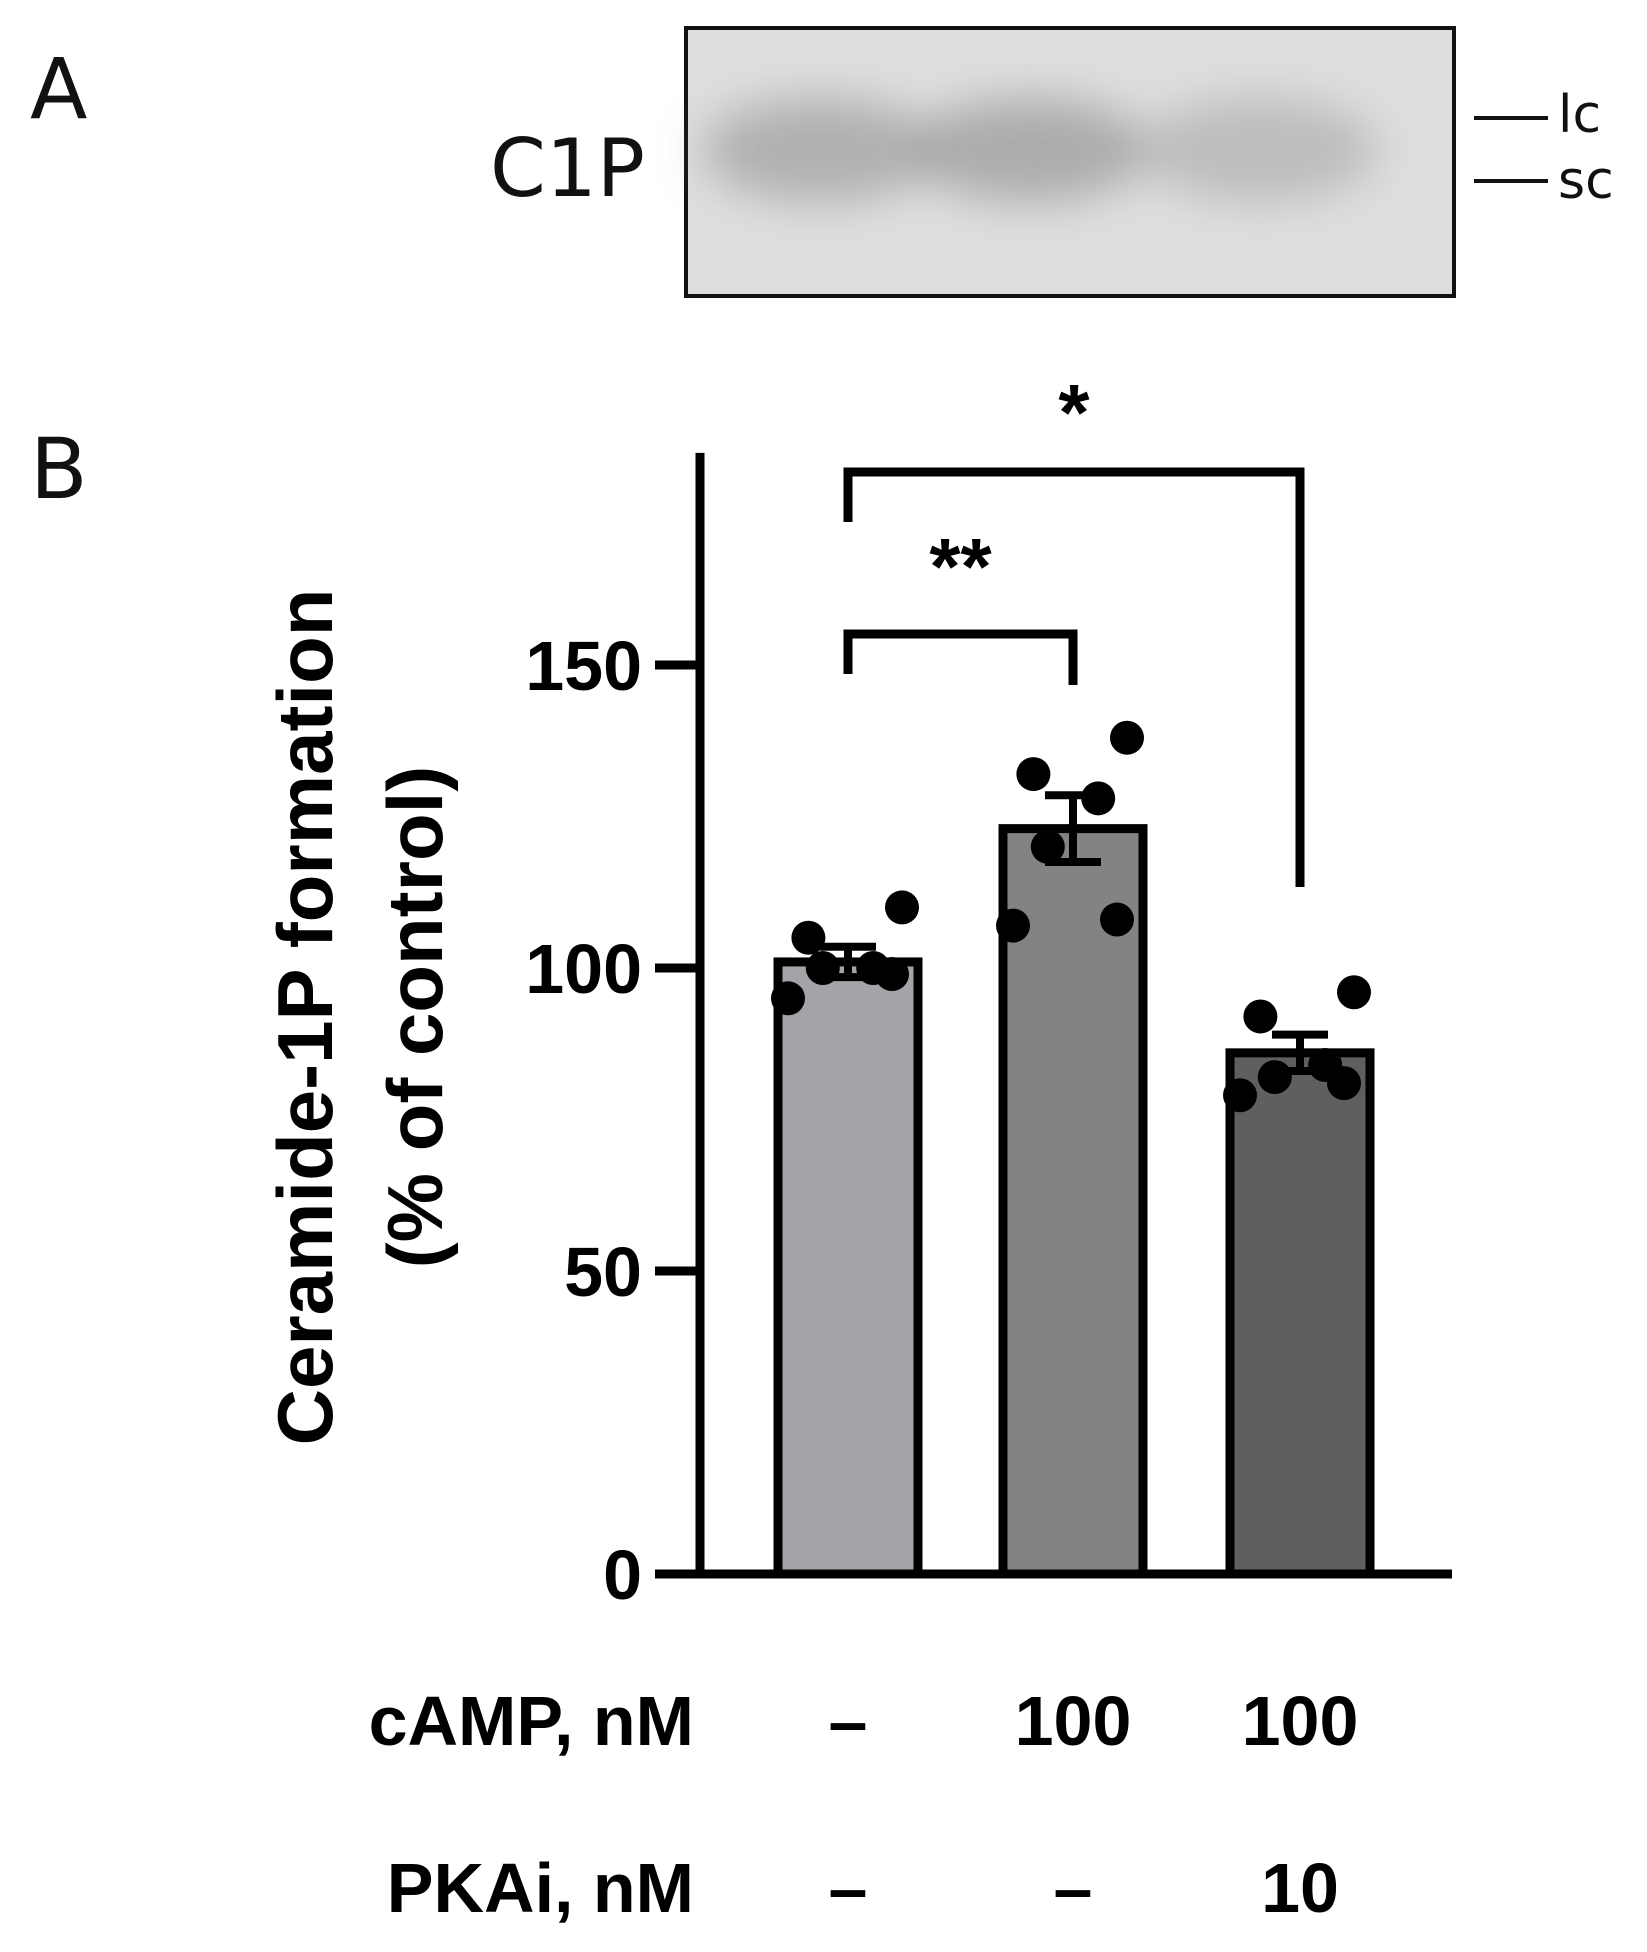 This screenshot has width=1647, height=1952. I want to click on significance-bracket: **, so click(960, 603).